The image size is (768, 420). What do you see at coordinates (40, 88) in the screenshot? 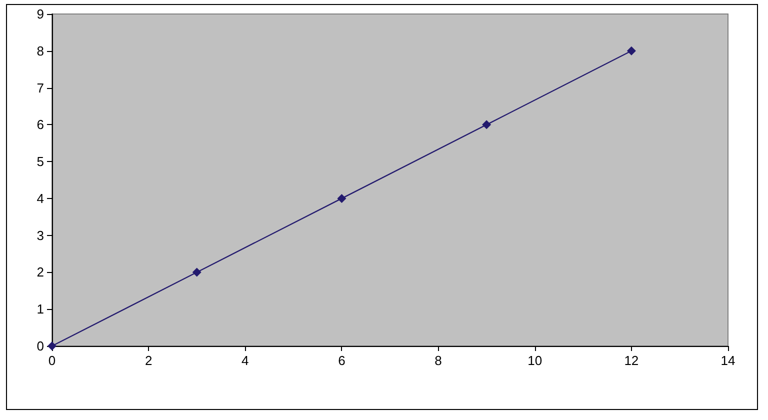
I see `y-tick-label: 7` at bounding box center [40, 88].